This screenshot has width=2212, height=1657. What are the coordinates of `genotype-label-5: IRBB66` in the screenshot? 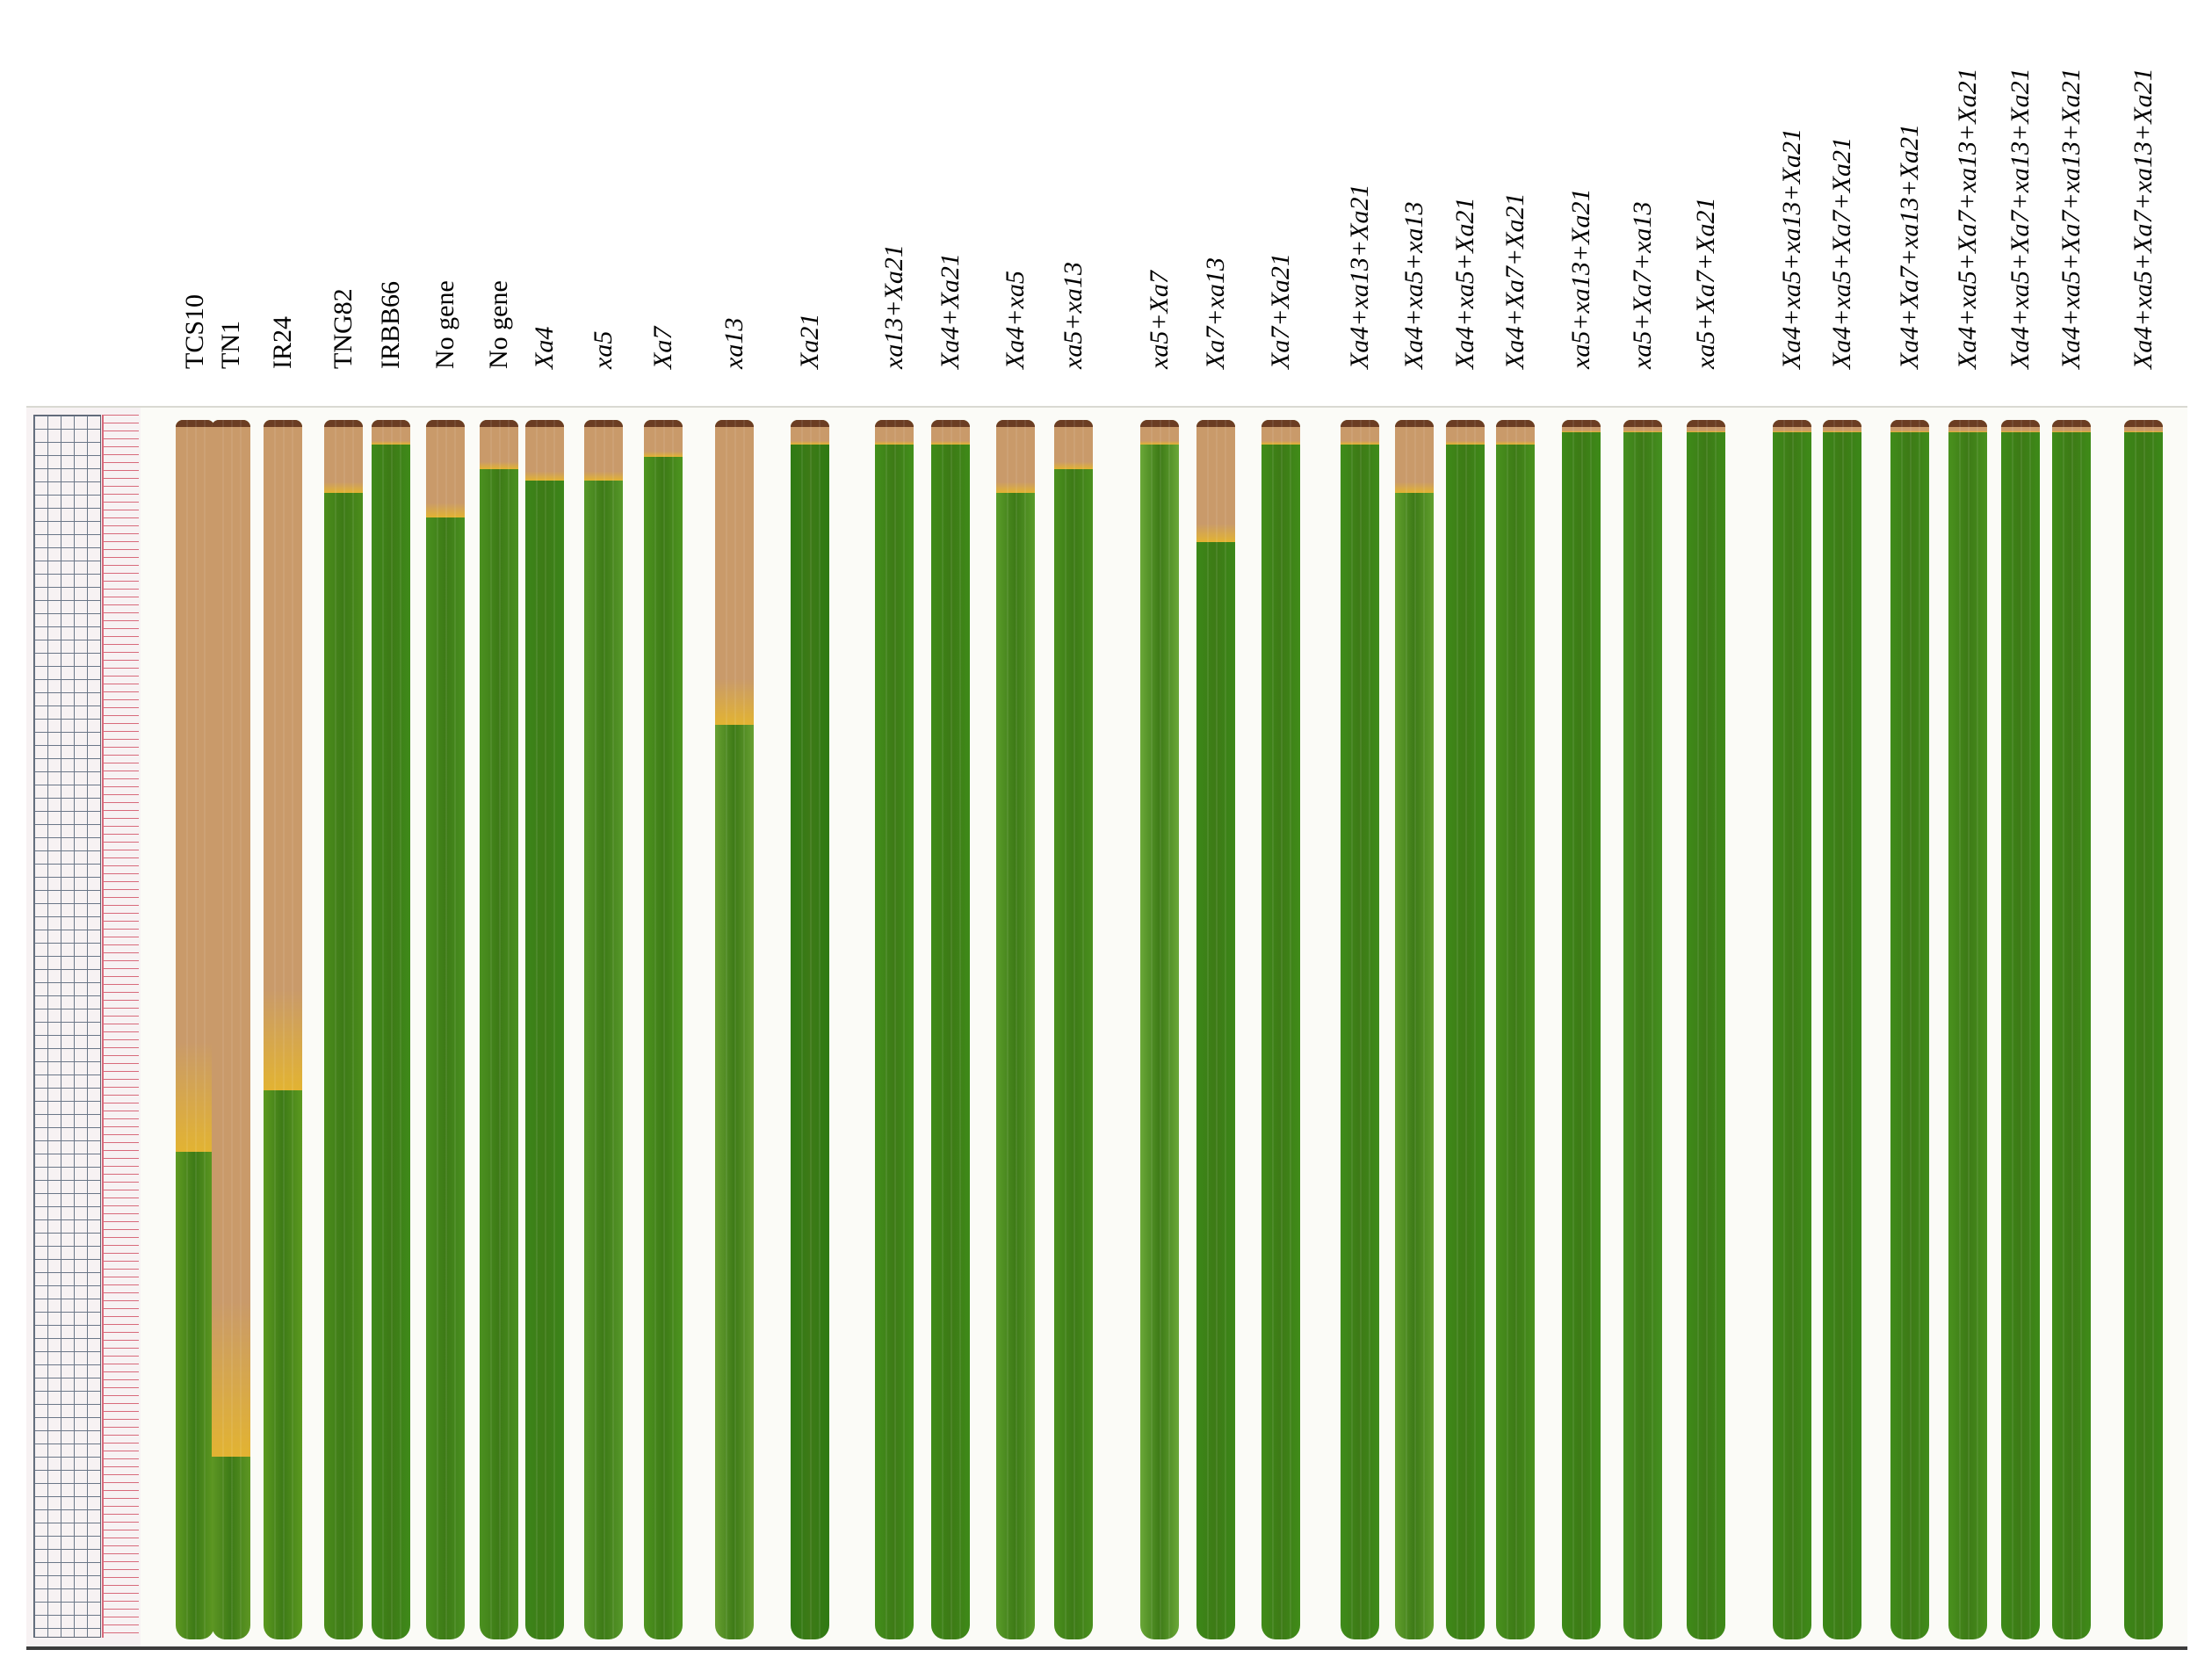 It's located at (391, 197).